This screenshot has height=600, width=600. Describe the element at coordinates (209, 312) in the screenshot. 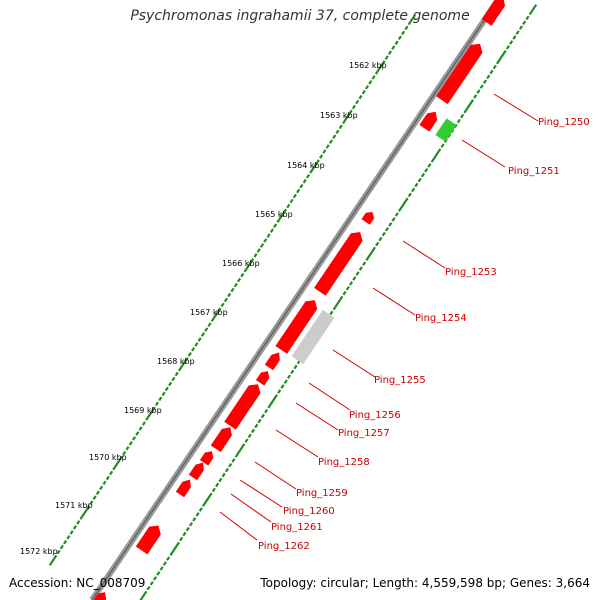

I see `scale-label: 1567 kbp` at that location.